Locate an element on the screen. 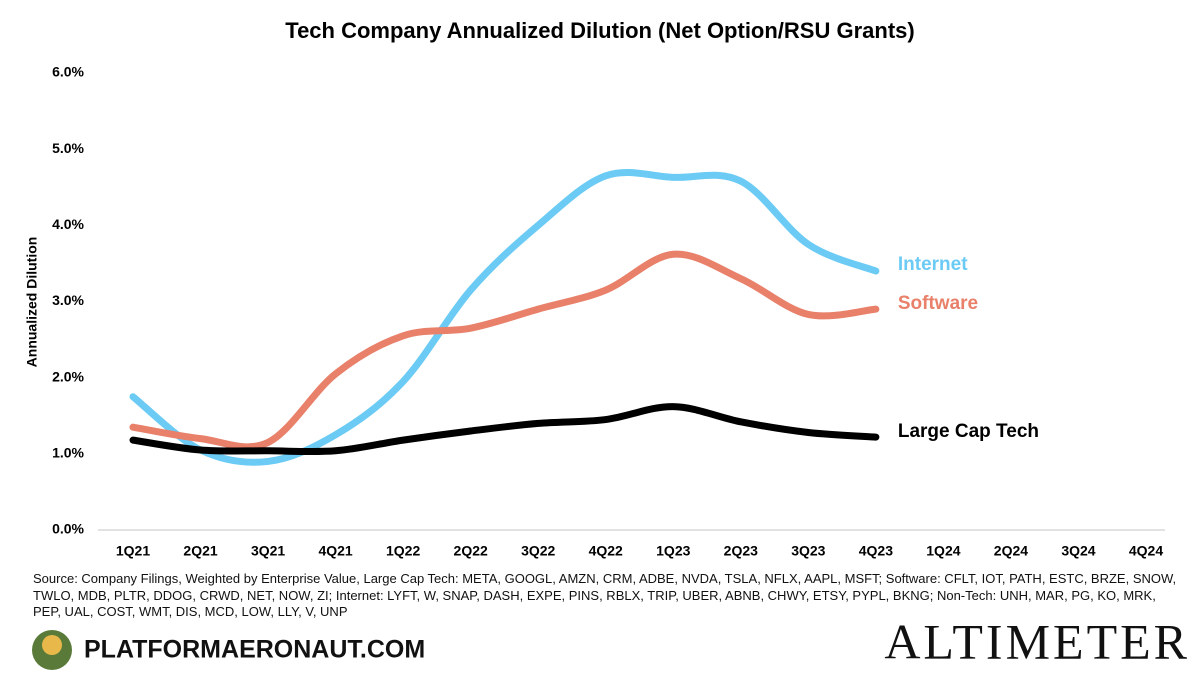 This screenshot has height=675, width=1200. y-tick-label: 3.0% is located at coordinates (68, 300).